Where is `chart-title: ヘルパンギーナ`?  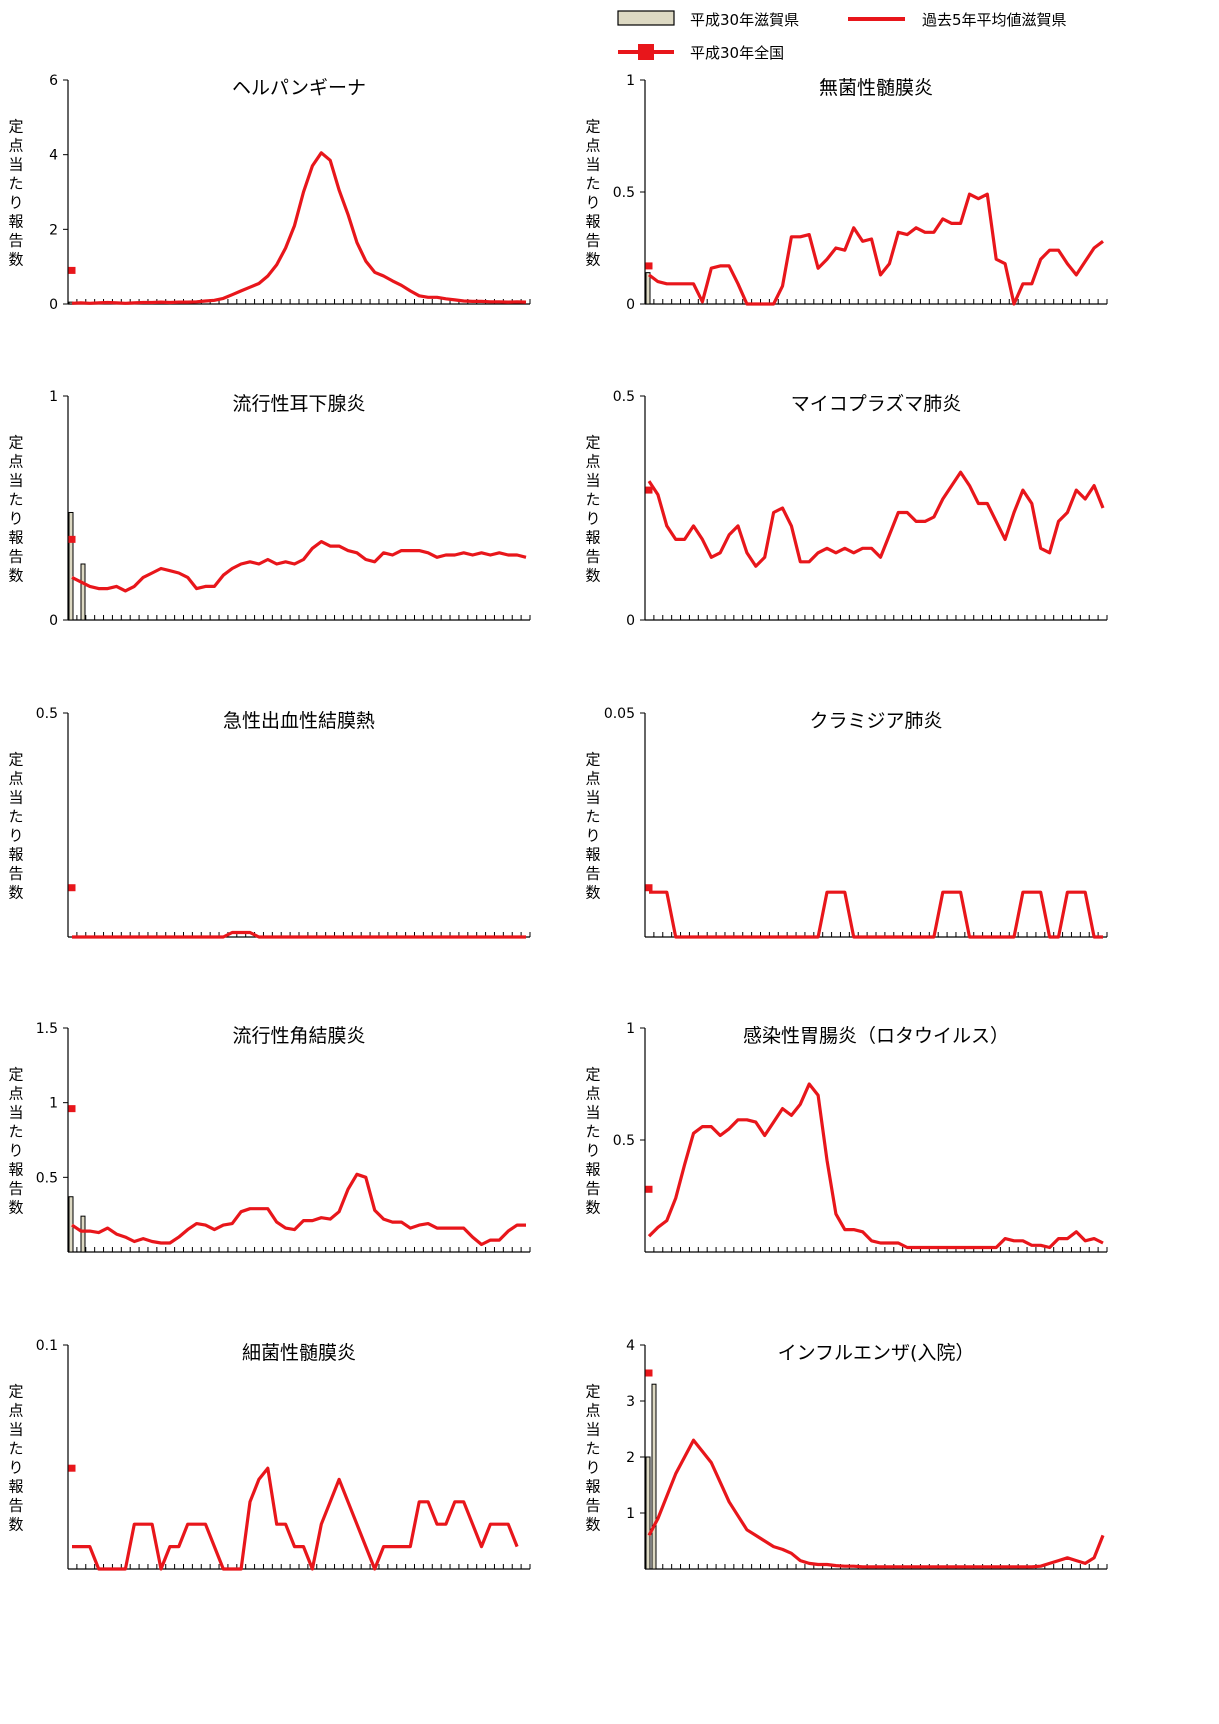 chart-title: ヘルパンギーナ is located at coordinates (299, 88).